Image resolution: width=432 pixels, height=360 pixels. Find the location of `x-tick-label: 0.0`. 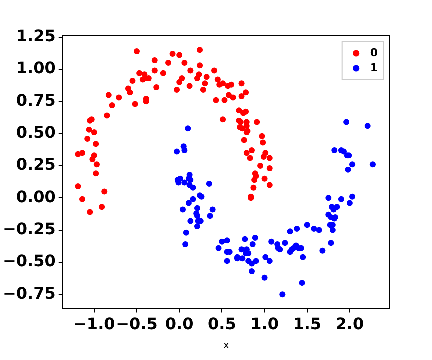

x-tick-label: 0.0 is located at coordinates (179, 324).